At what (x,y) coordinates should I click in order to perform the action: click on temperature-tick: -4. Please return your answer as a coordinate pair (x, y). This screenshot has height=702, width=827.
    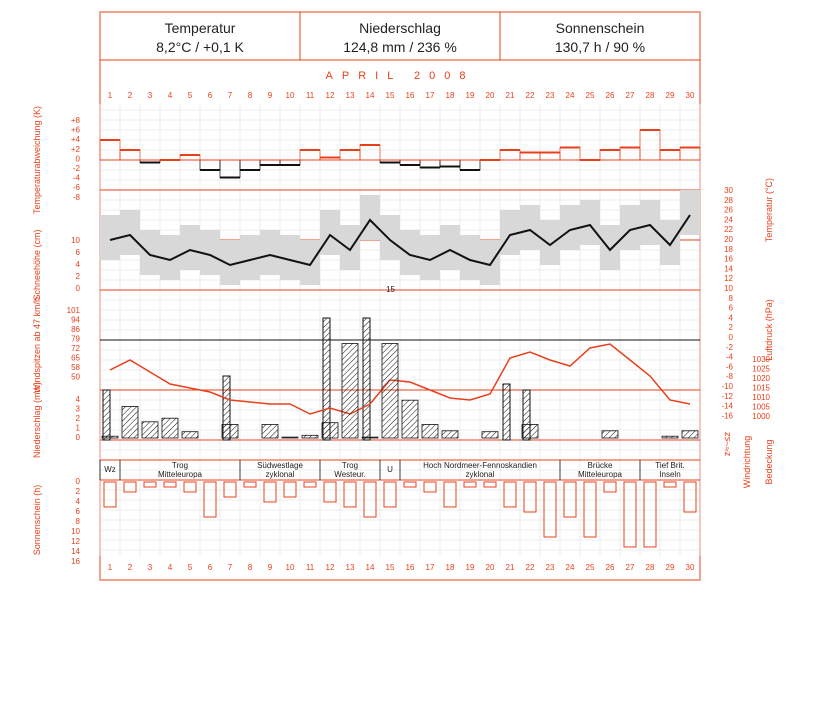
    Looking at the image, I should click on (730, 357).